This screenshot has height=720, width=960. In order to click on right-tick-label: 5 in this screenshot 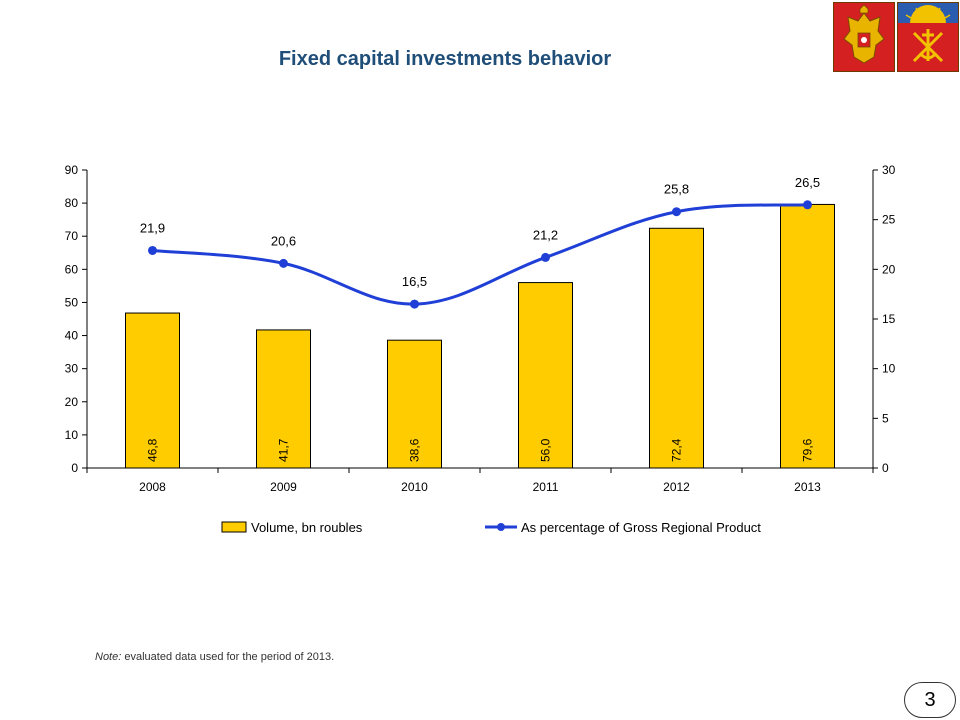, I will do `click(885, 418)`.